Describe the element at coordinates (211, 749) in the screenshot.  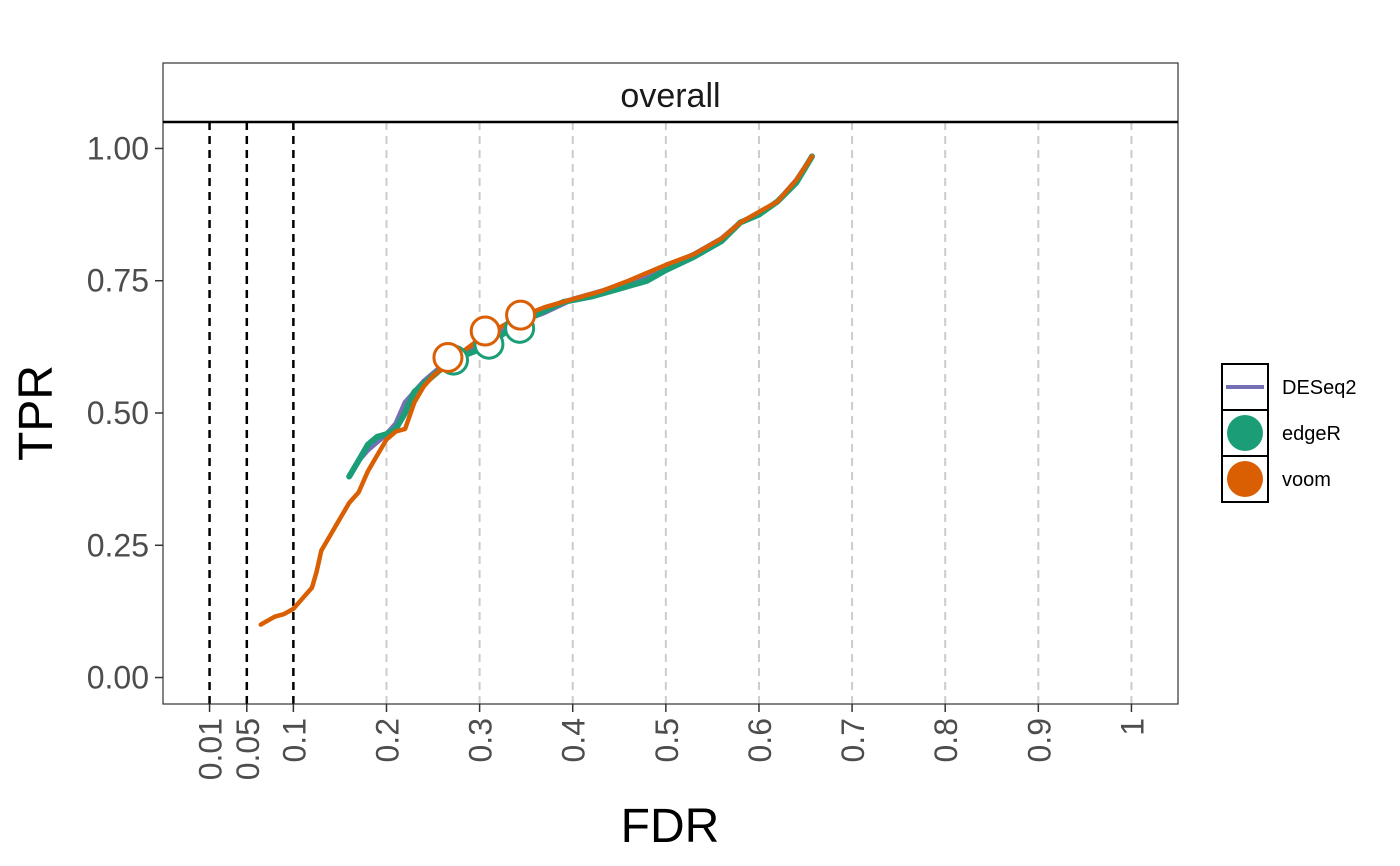
I see `x-tick-label: 0.01` at that location.